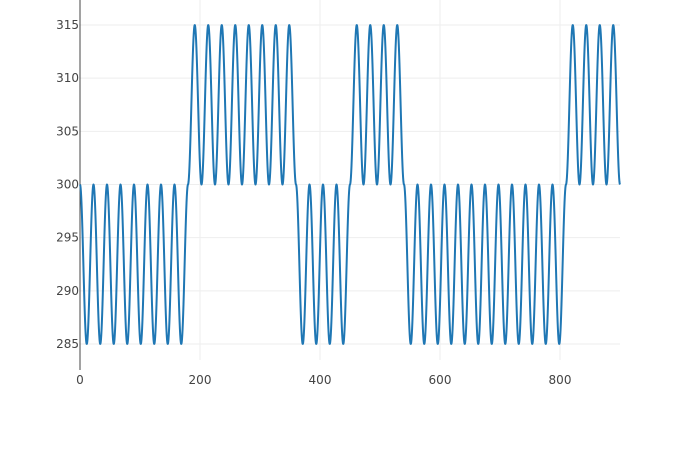 The image size is (700, 454). What do you see at coordinates (67, 291) in the screenshot?
I see `y-tick-label: 290` at bounding box center [67, 291].